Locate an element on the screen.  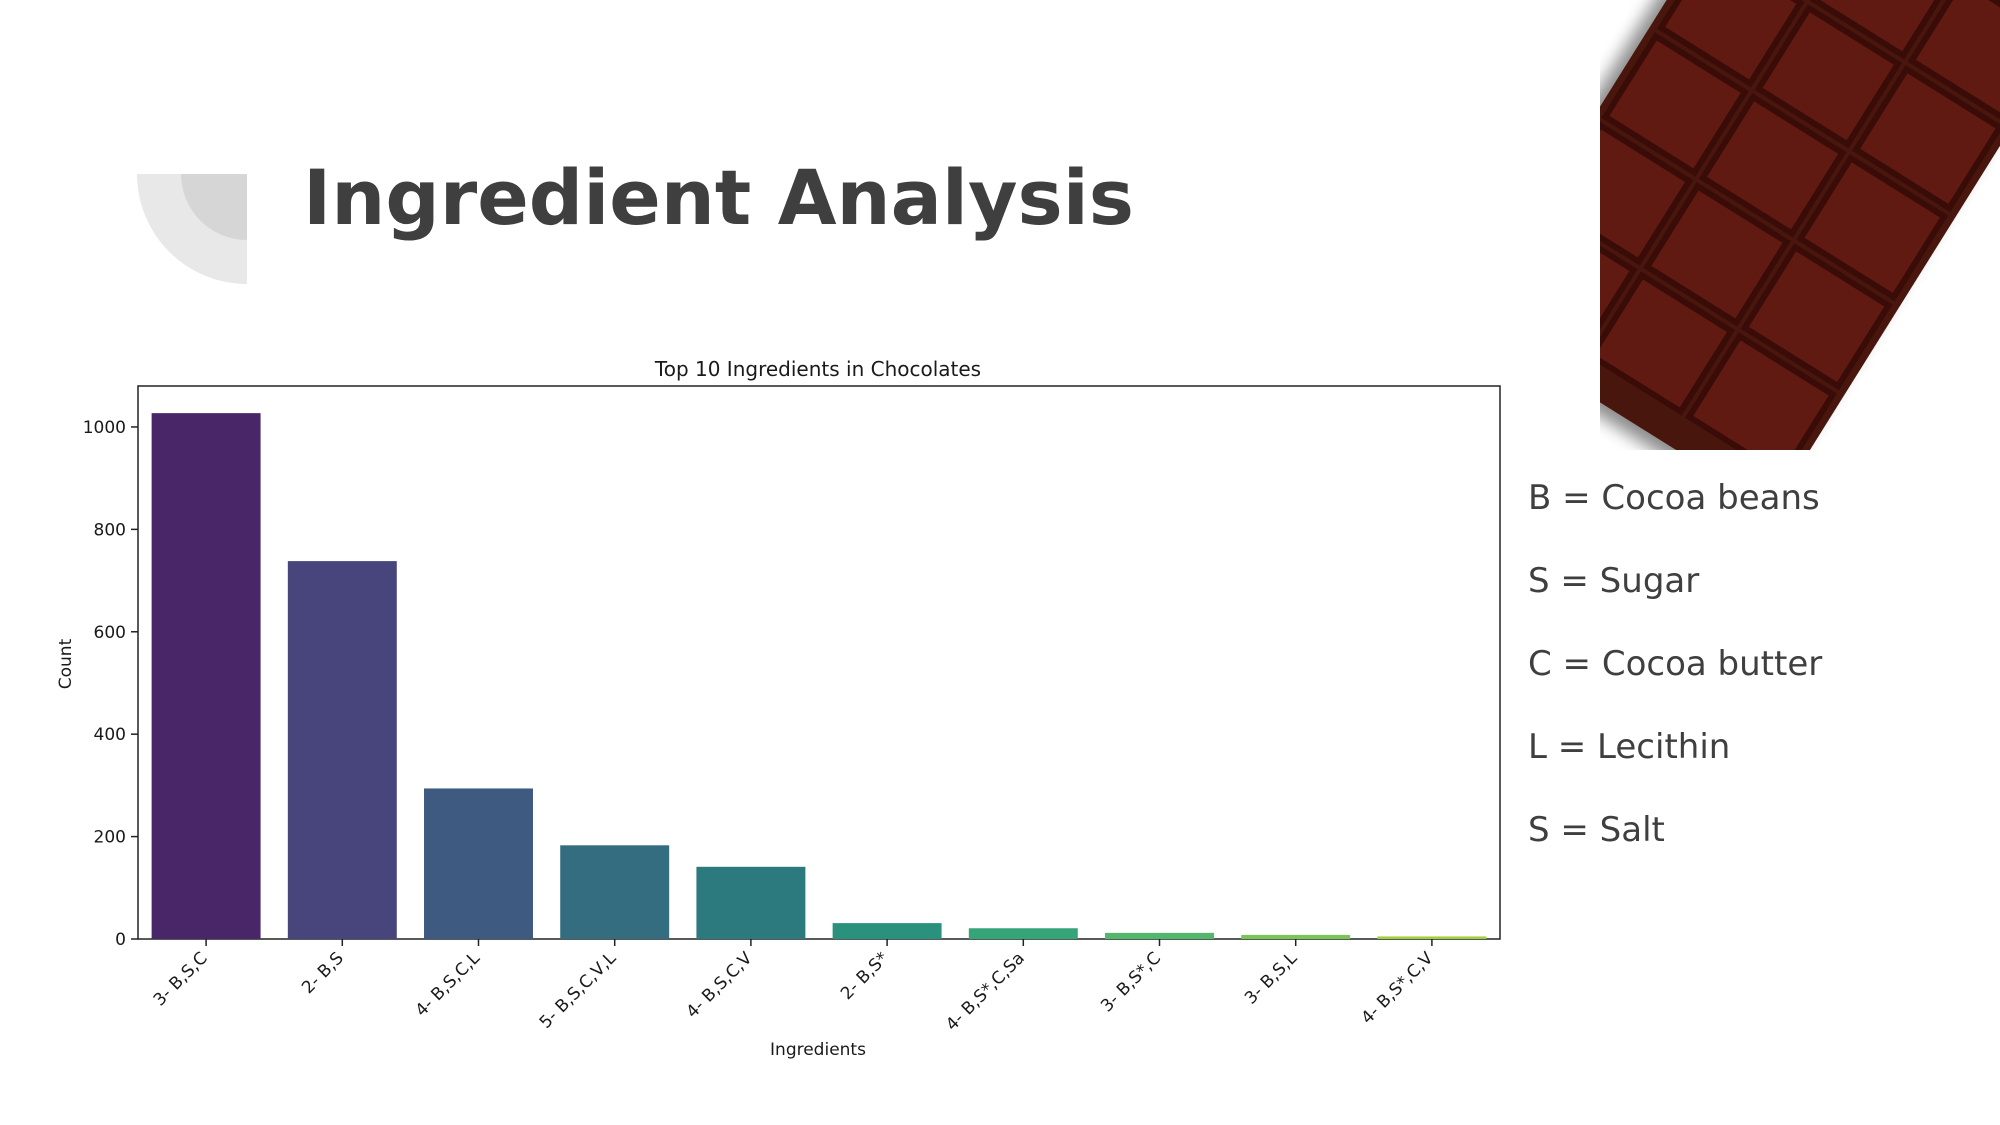
y-axis: 0 200 400 600 800 1000 is located at coordinates (110, 684).